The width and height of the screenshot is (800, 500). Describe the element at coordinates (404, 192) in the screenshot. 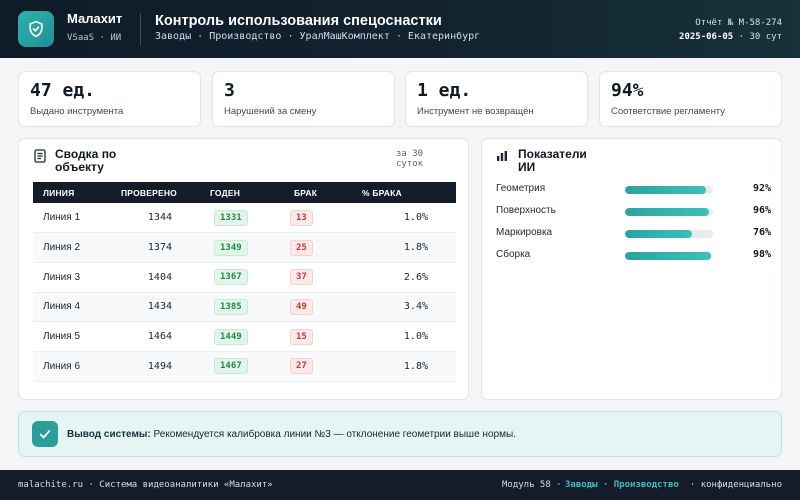

I see `column-header-defect-pct: % БРАКА` at that location.